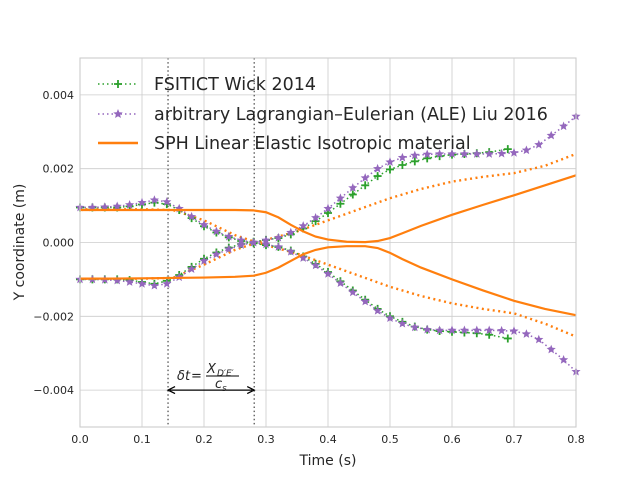  What do you see at coordinates (452, 439) in the screenshot?
I see `x-tick-label: 0.6` at bounding box center [452, 439].